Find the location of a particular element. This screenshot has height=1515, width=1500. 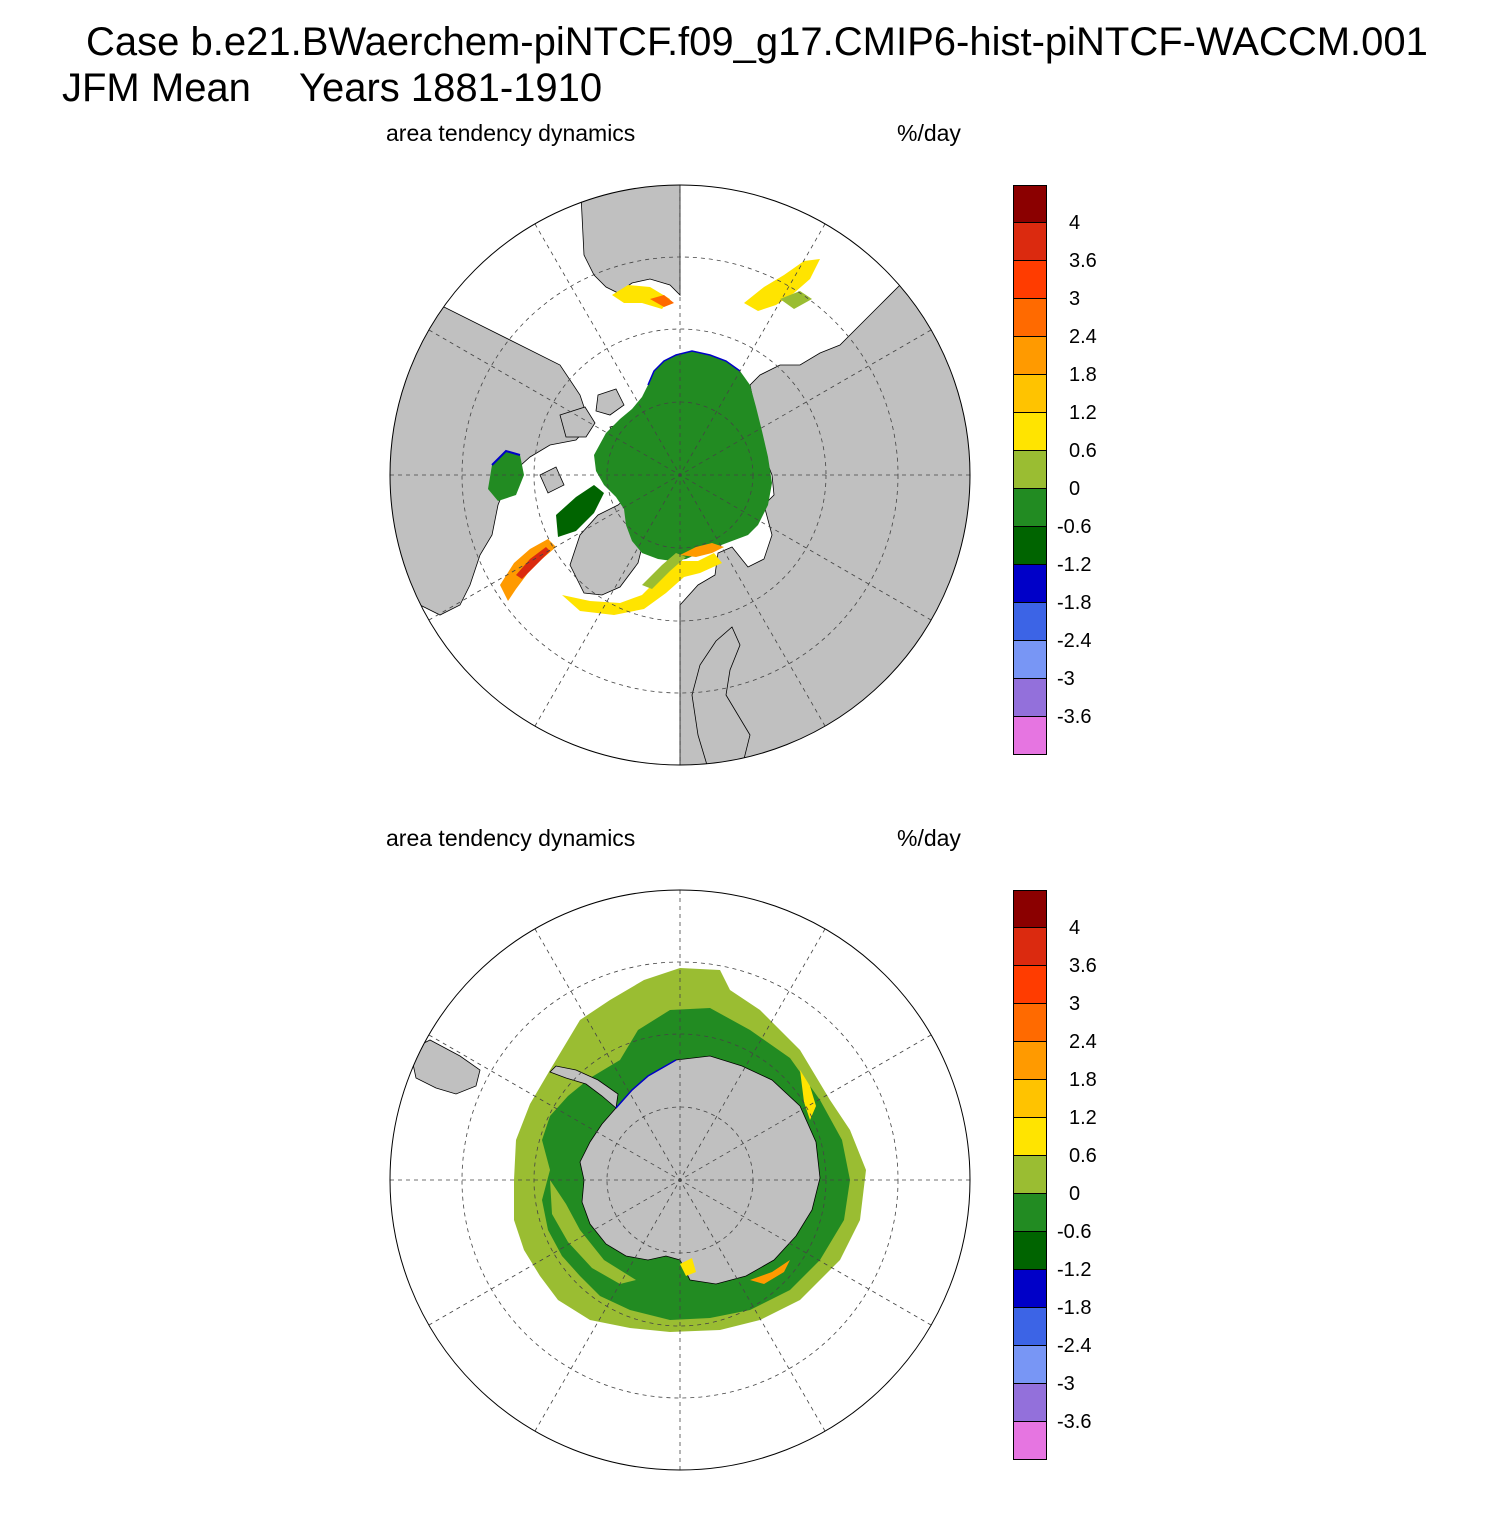

land-south-america is located at coordinates (445, 1067).